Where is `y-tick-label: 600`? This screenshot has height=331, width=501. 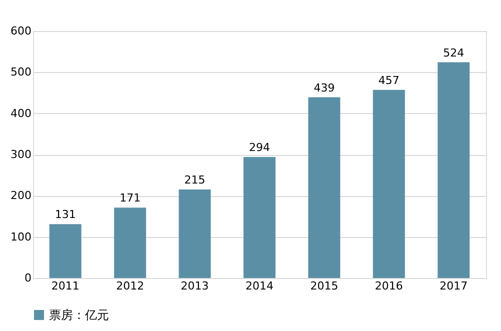
y-tick-label: 600 is located at coordinates (21, 31).